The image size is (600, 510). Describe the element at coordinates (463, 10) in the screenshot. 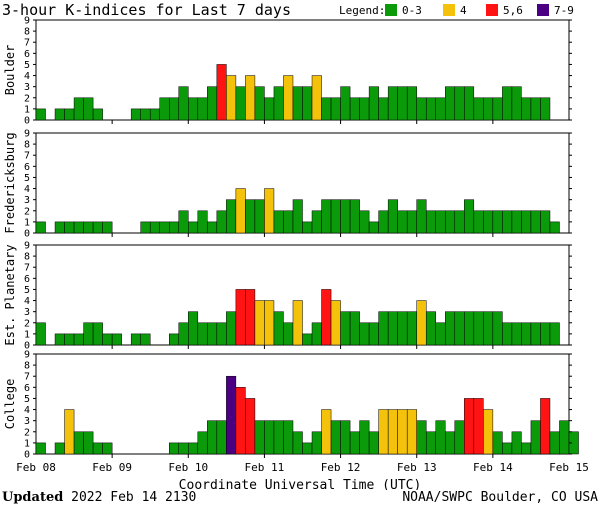

I see `legend-text-4: 4` at that location.